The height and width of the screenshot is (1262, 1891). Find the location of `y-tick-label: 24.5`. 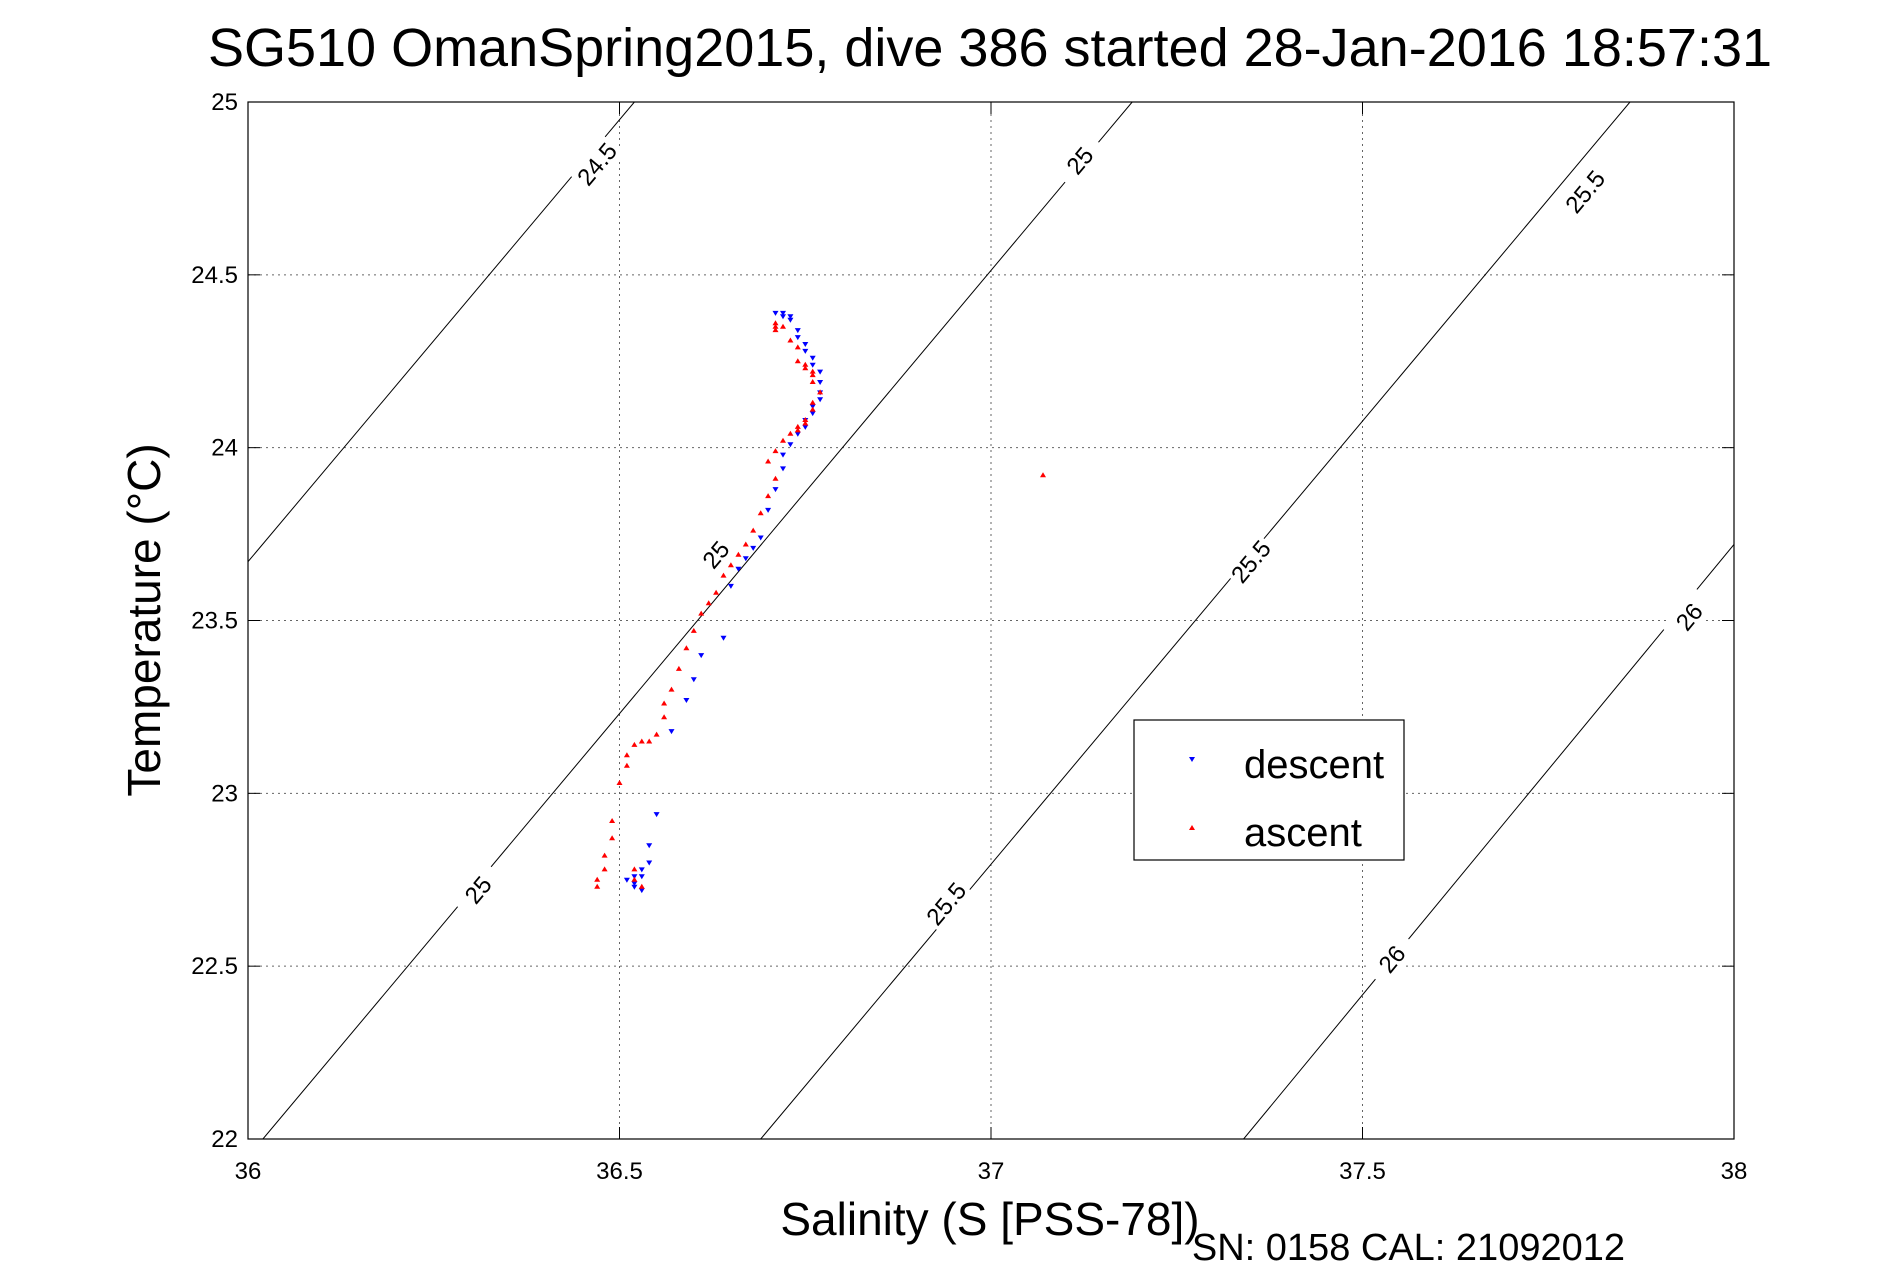

y-tick-label: 24.5 is located at coordinates (214, 275).